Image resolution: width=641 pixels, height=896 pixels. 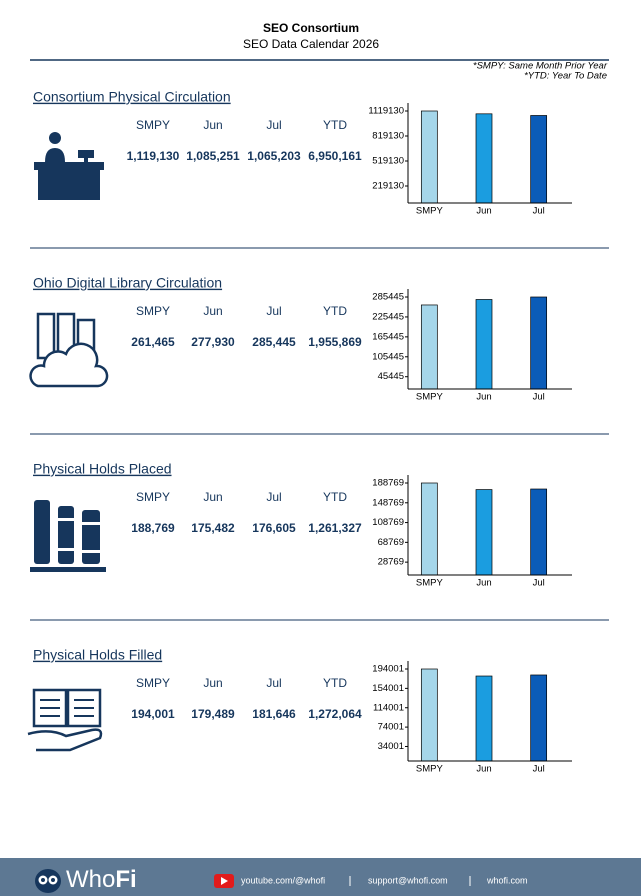 I want to click on brand-bold: Fi, so click(x=125, y=879).